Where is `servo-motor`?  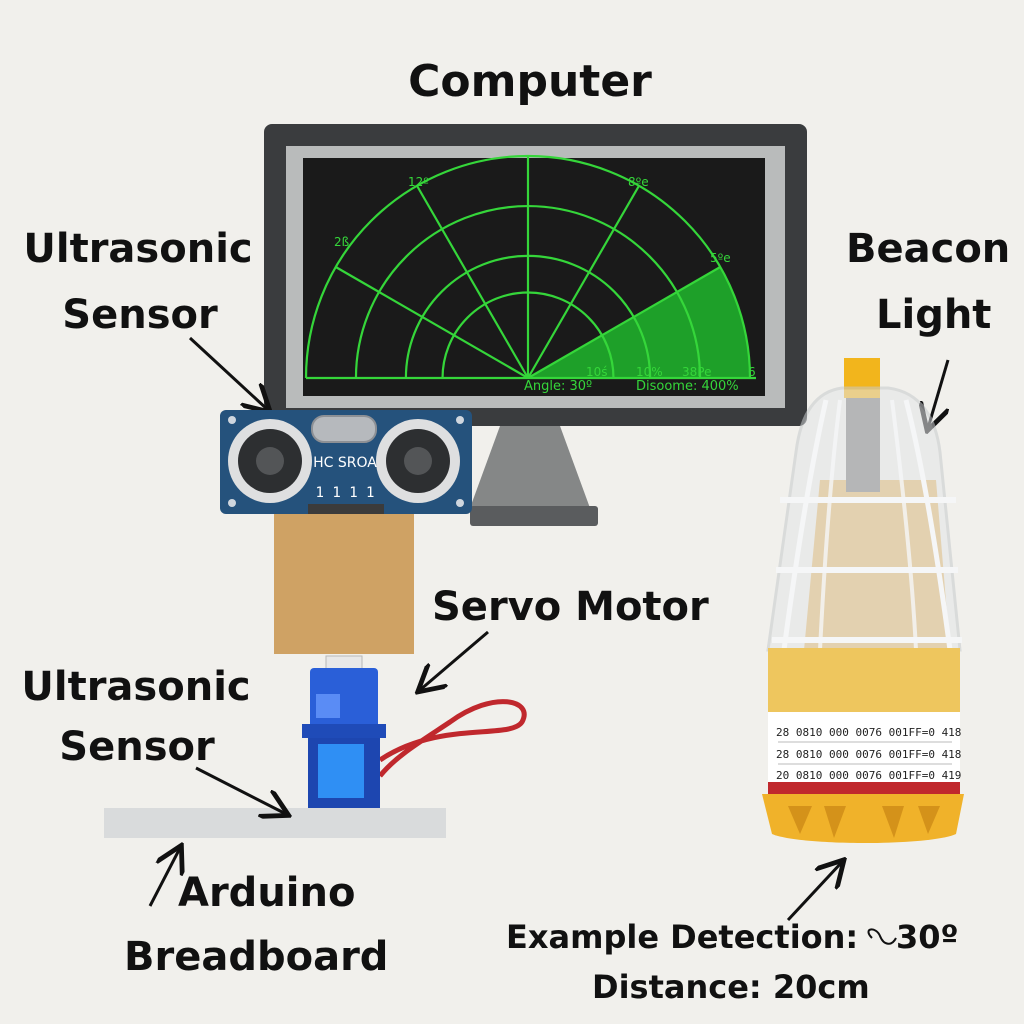 servo-motor is located at coordinates (414, 732).